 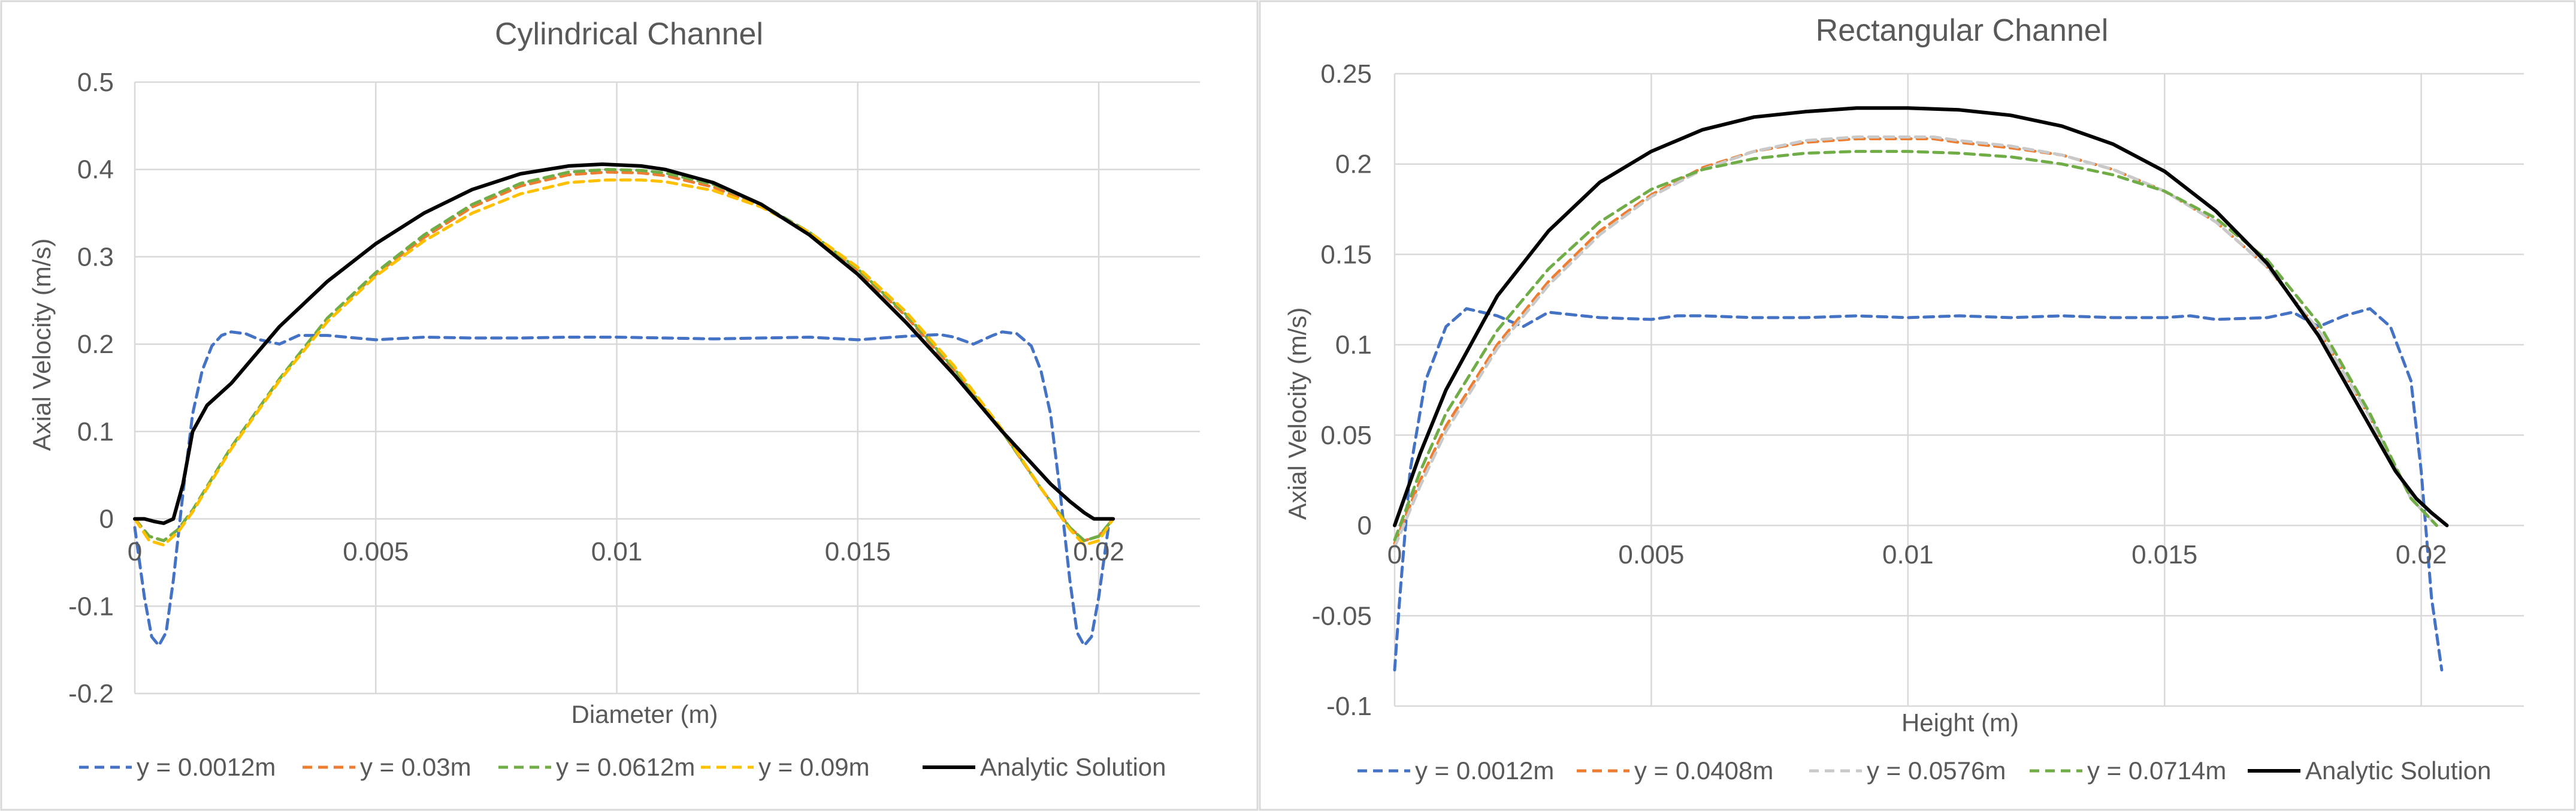 I want to click on legend-label: y = 0.0714m, so click(x=2156, y=770).